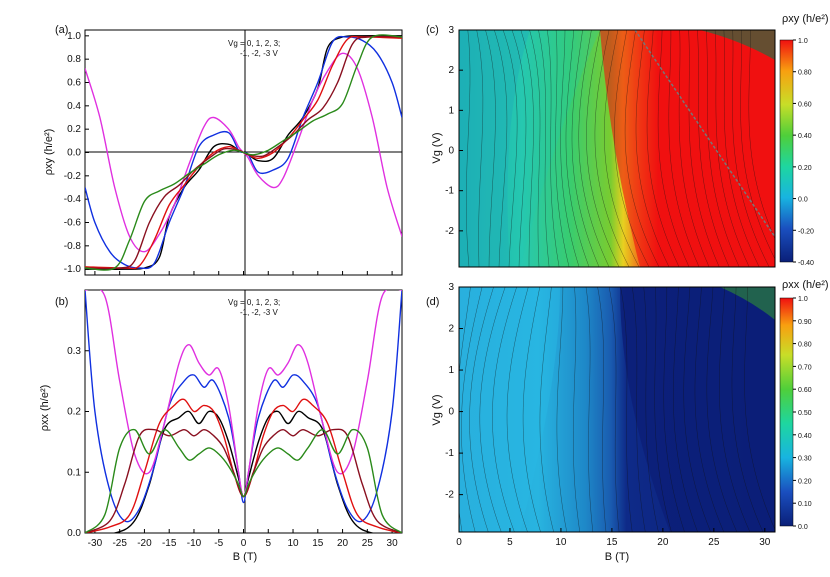  Describe the element at coordinates (805, 459) in the screenshot. I see `colorbar-tick-label: 0.30` at that location.